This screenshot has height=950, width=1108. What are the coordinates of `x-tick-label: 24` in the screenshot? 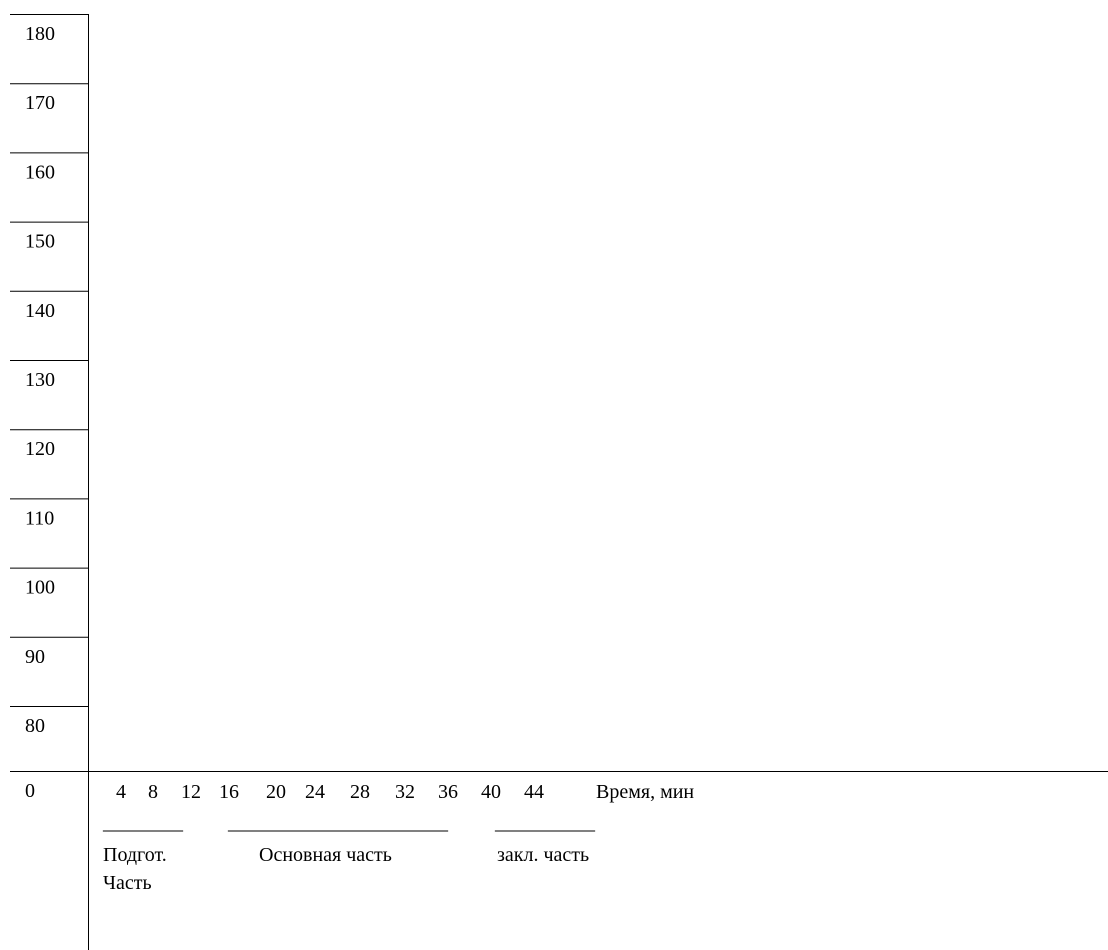 It's located at (315, 792).